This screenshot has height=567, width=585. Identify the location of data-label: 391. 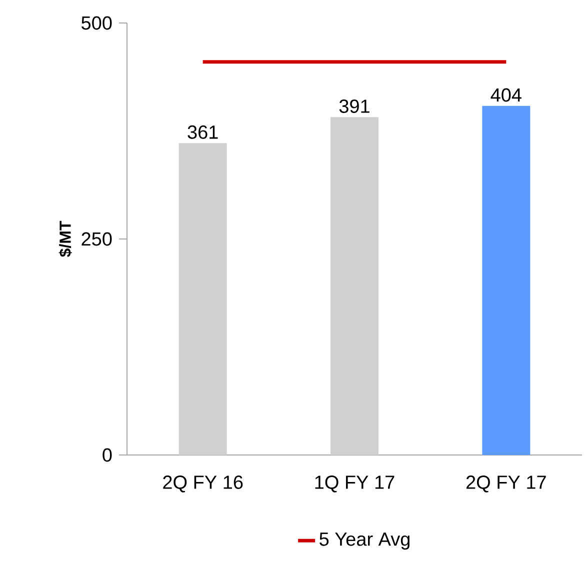
(354, 106).